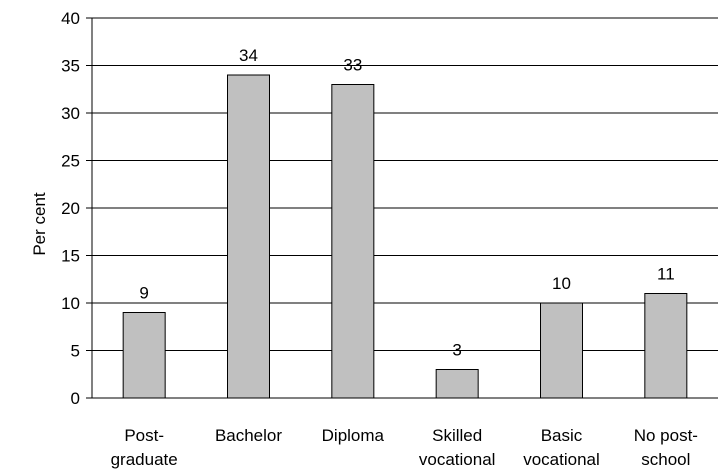 This screenshot has width=720, height=475. I want to click on x-category-label: Bachelor, so click(248, 435).